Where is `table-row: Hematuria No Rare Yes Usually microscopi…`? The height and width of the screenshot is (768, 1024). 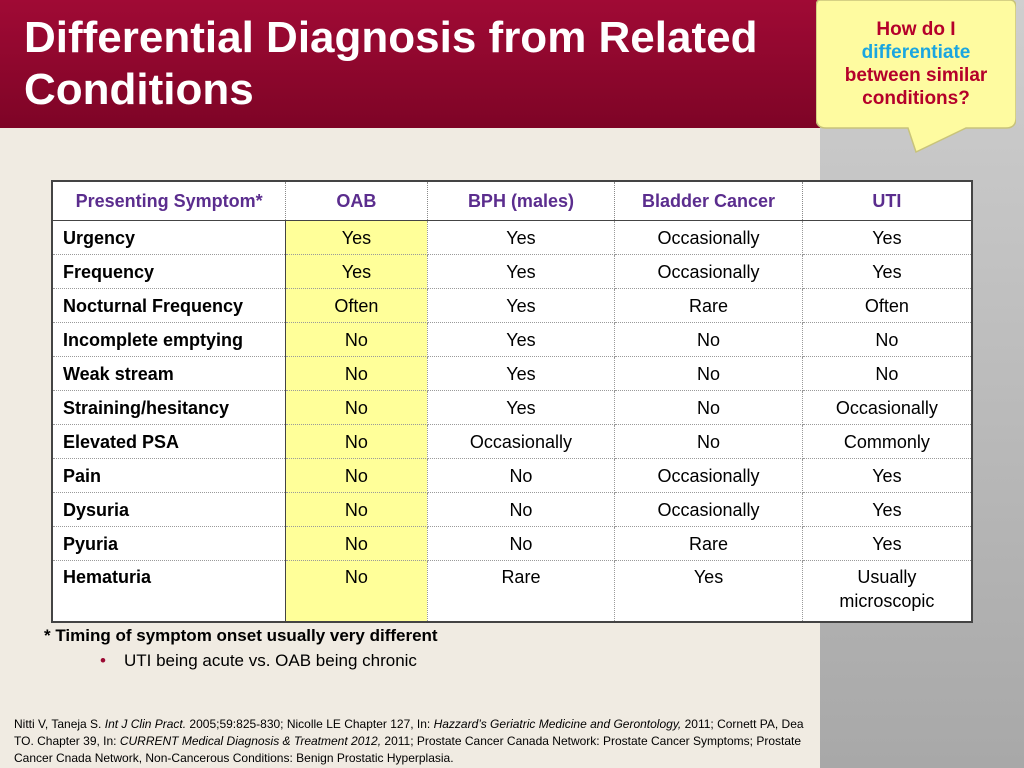 table-row: Hematuria No Rare Yes Usually microscopi… is located at coordinates (512, 591).